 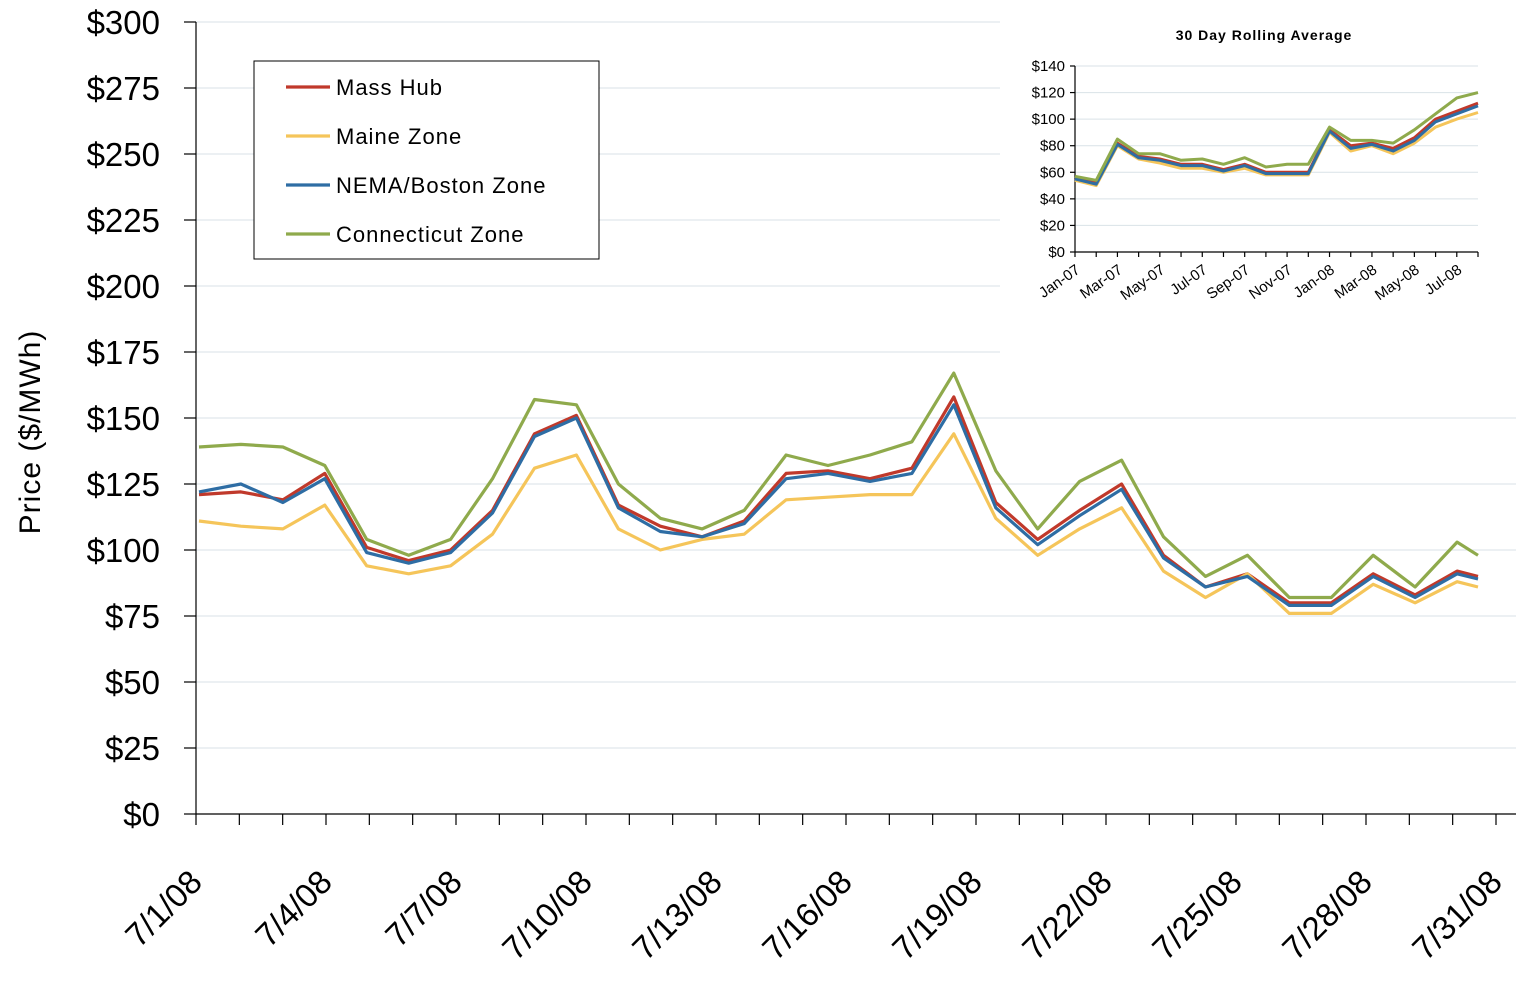 I want to click on inset-y-tick-label: $140, so click(x=1048, y=66).